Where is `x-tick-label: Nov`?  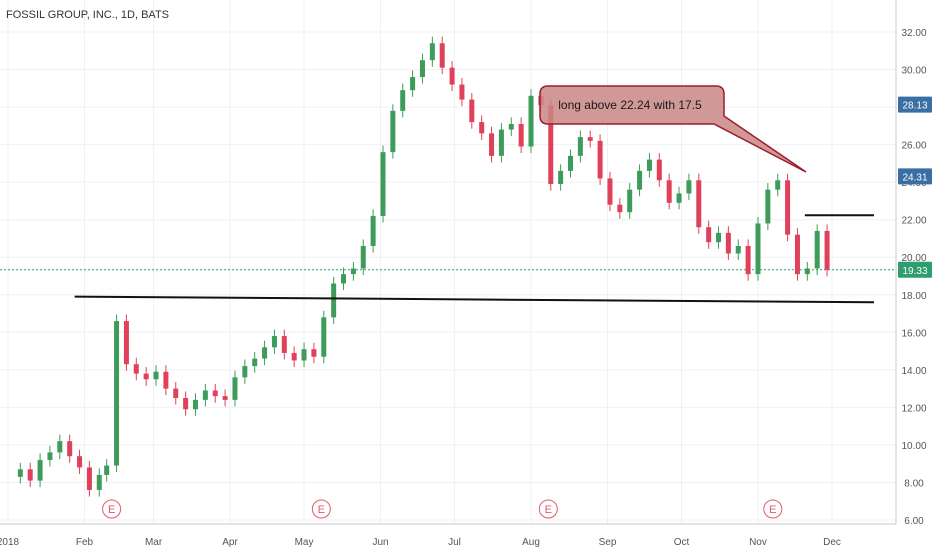 x-tick-label: Nov is located at coordinates (758, 542).